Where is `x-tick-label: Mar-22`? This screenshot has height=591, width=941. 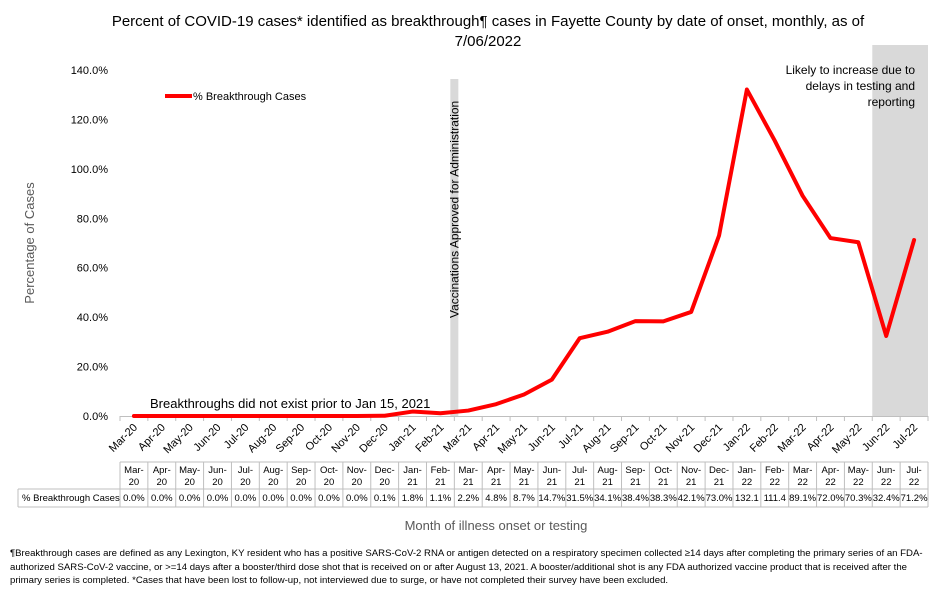
x-tick-label: Mar-22 is located at coordinates (792, 438).